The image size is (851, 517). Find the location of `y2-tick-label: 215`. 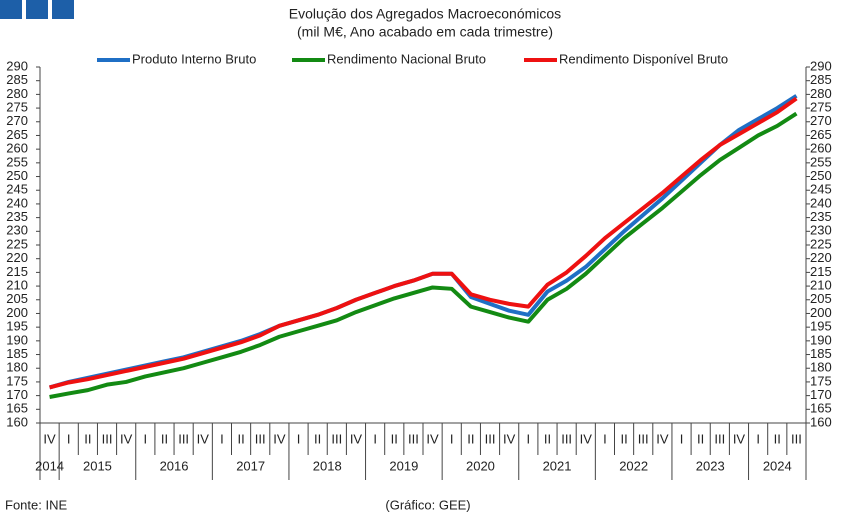

y2-tick-label: 215 is located at coordinates (821, 271).